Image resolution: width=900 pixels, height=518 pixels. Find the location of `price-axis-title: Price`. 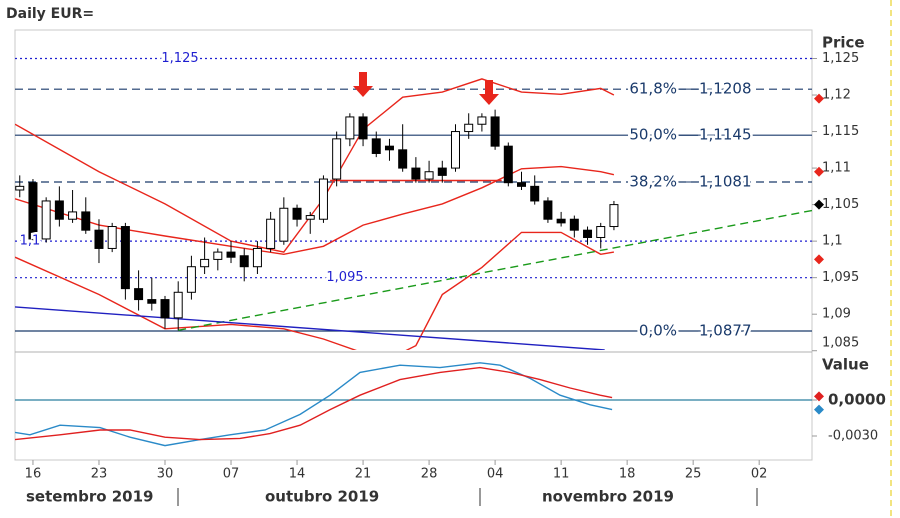

price-axis-title: Price is located at coordinates (843, 43).